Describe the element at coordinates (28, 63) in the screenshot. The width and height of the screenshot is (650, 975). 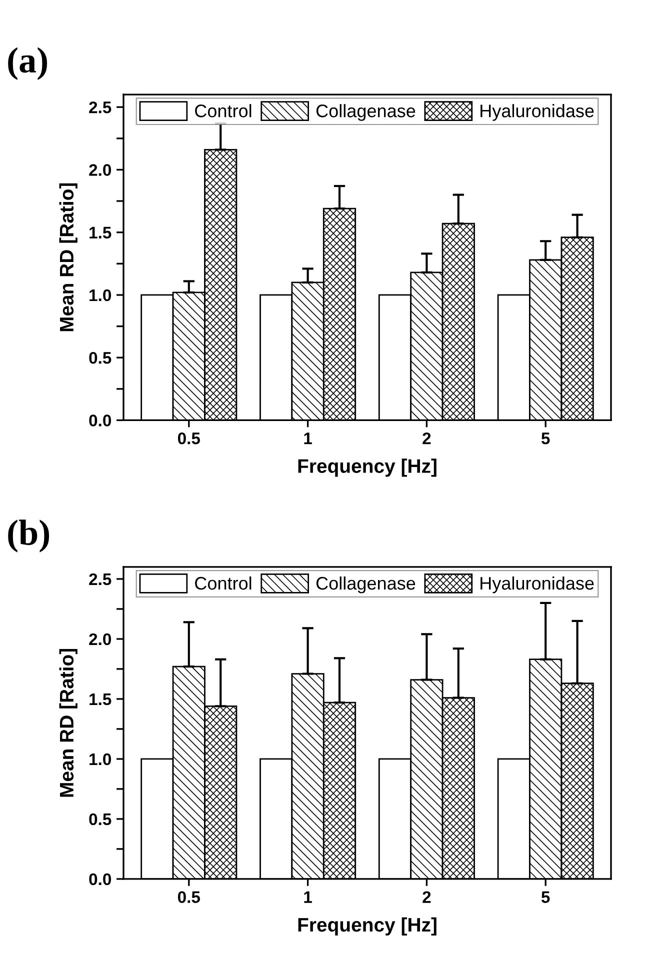
I see `chart-title: (a)` at that location.